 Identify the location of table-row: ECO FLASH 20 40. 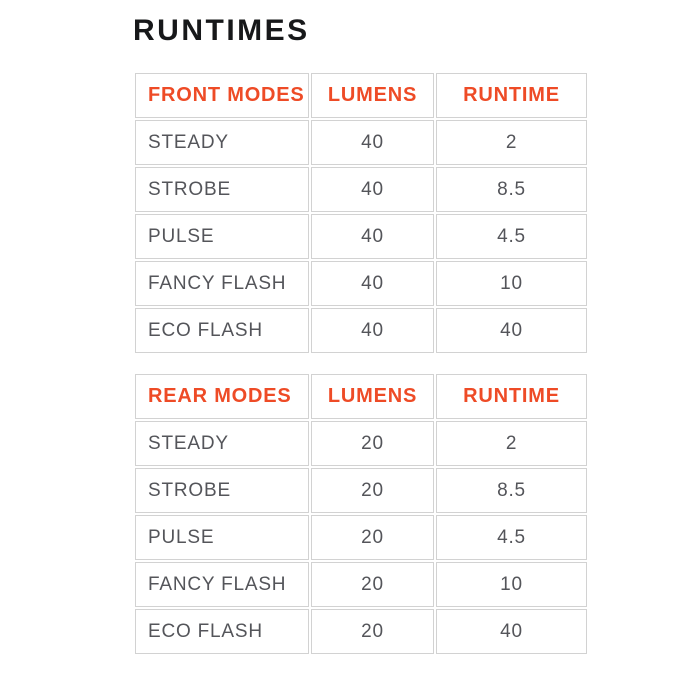
(361, 631).